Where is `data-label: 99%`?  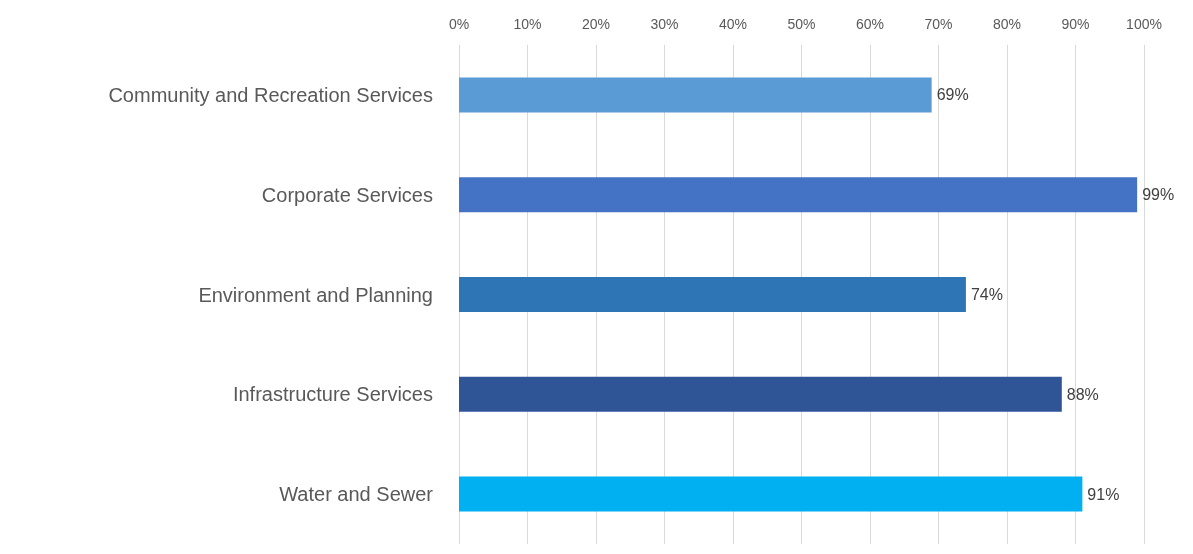
data-label: 99% is located at coordinates (1158, 195).